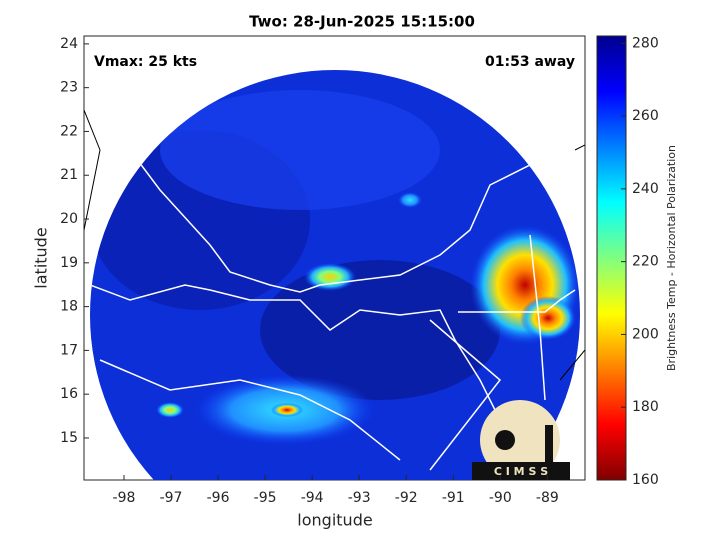 The image size is (720, 544). What do you see at coordinates (69, 394) in the screenshot?
I see `y-tick-label: 16` at bounding box center [69, 394].